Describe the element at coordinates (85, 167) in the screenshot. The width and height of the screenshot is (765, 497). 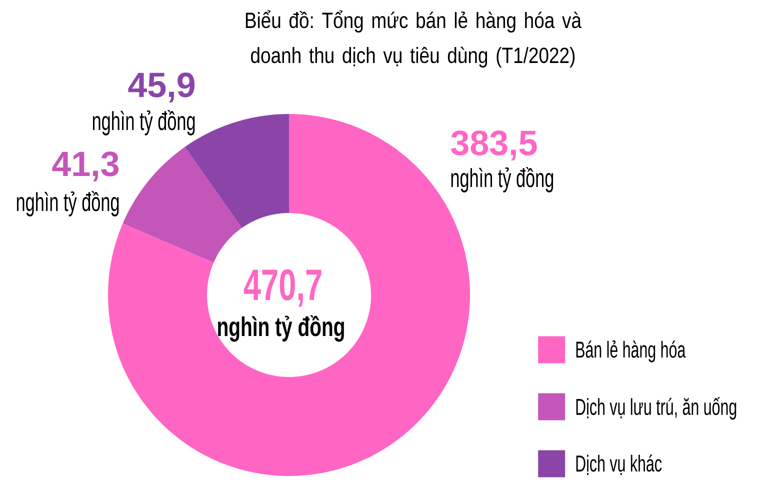
I see `data-label: 41,3` at that location.